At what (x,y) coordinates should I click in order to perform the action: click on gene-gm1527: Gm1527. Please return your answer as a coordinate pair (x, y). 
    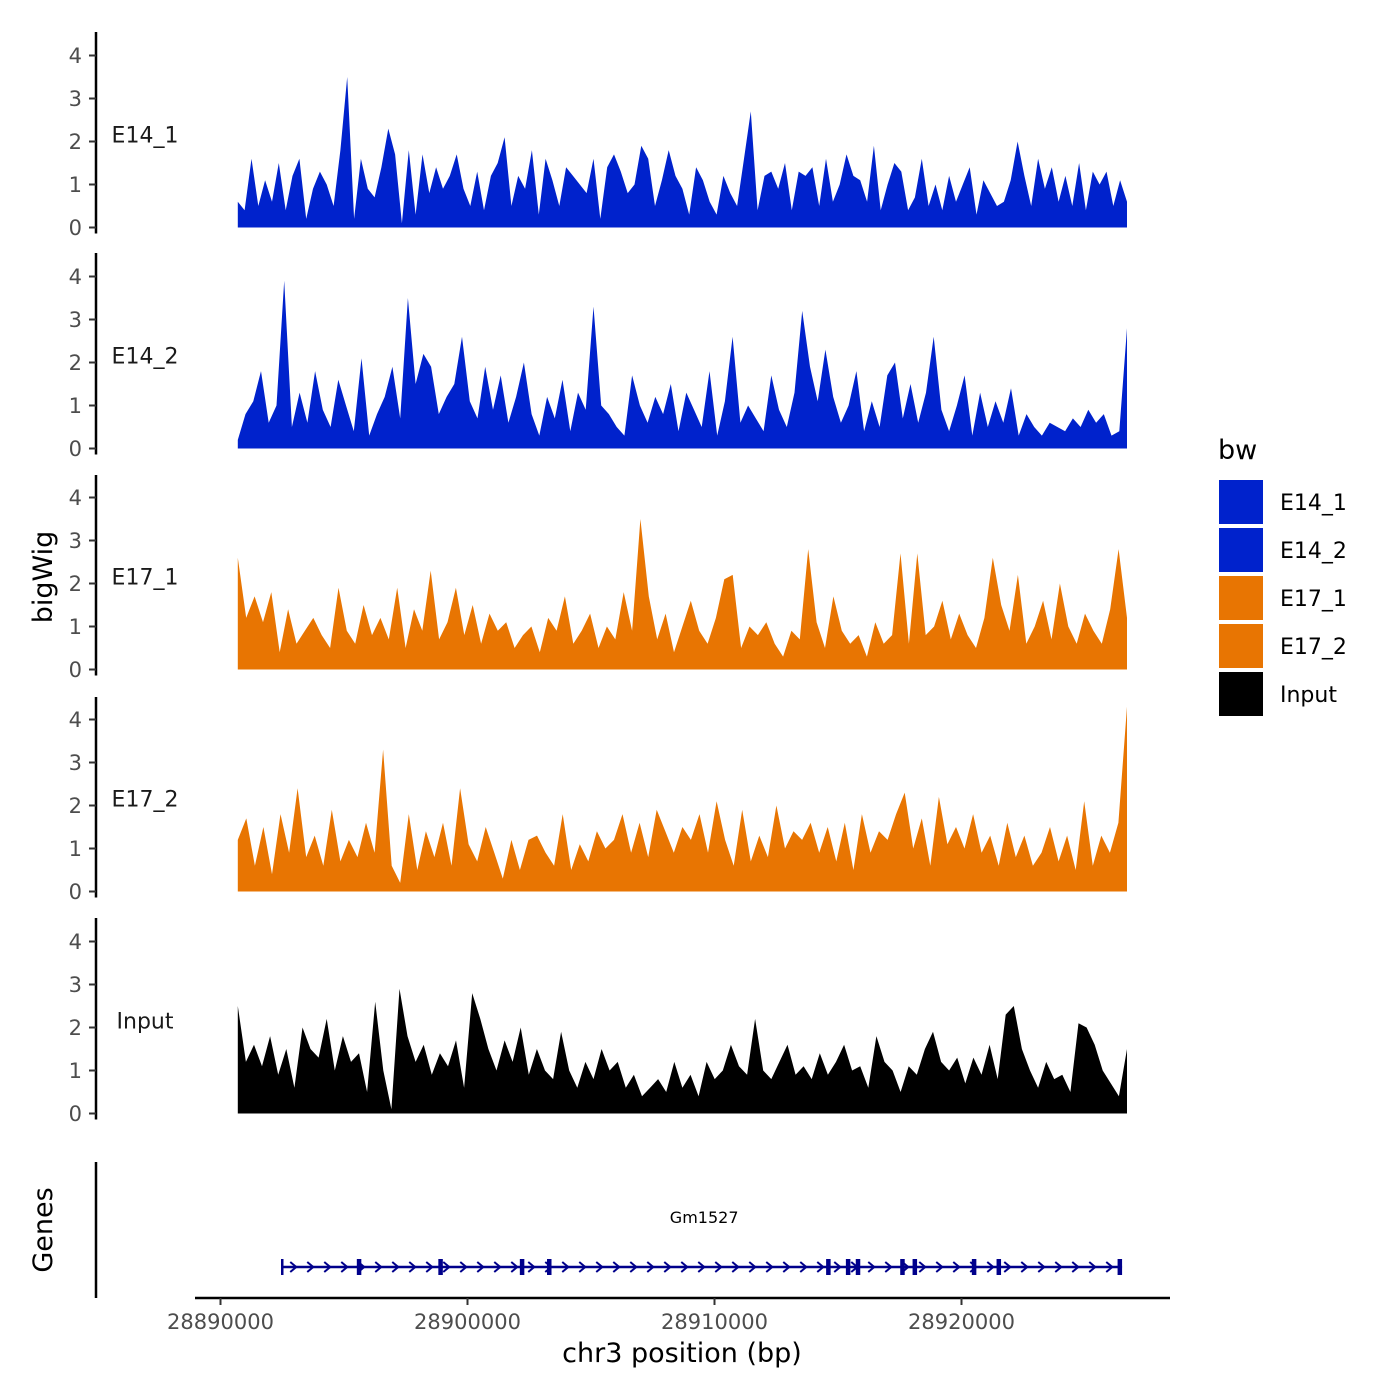
    Looking at the image, I should click on (702, 1241).